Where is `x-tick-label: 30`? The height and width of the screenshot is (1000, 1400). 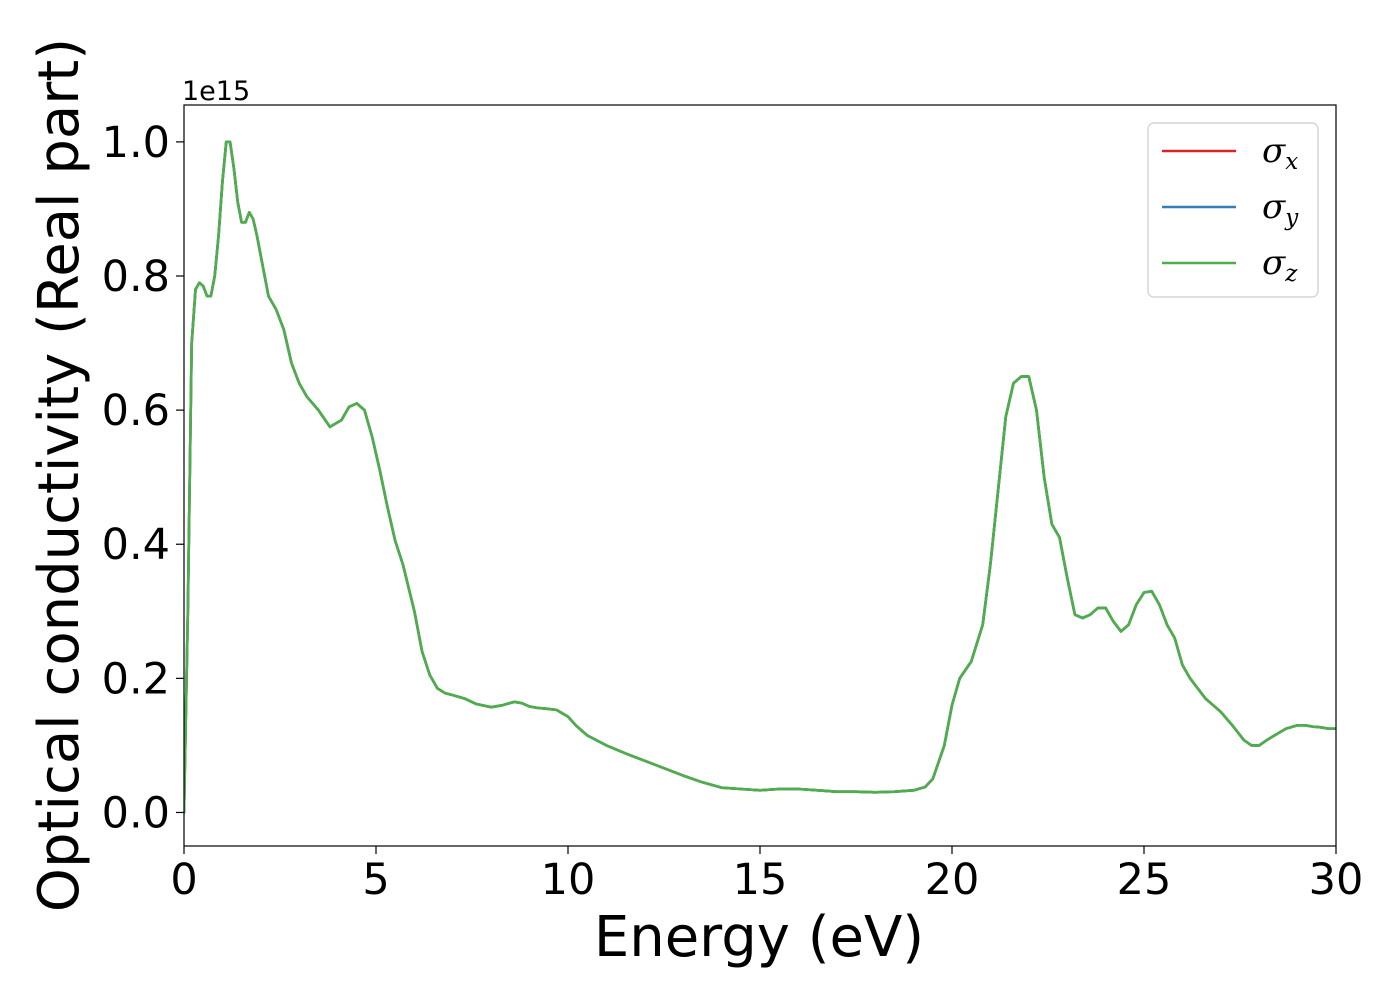
x-tick-label: 30 is located at coordinates (1336, 880).